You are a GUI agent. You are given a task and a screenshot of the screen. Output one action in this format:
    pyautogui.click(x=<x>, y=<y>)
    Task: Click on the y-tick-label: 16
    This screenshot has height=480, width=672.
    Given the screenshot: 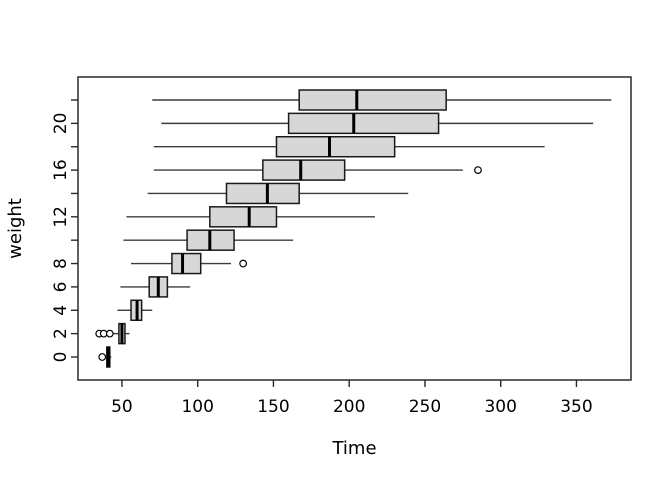 What is the action you would take?
    pyautogui.click(x=61, y=170)
    